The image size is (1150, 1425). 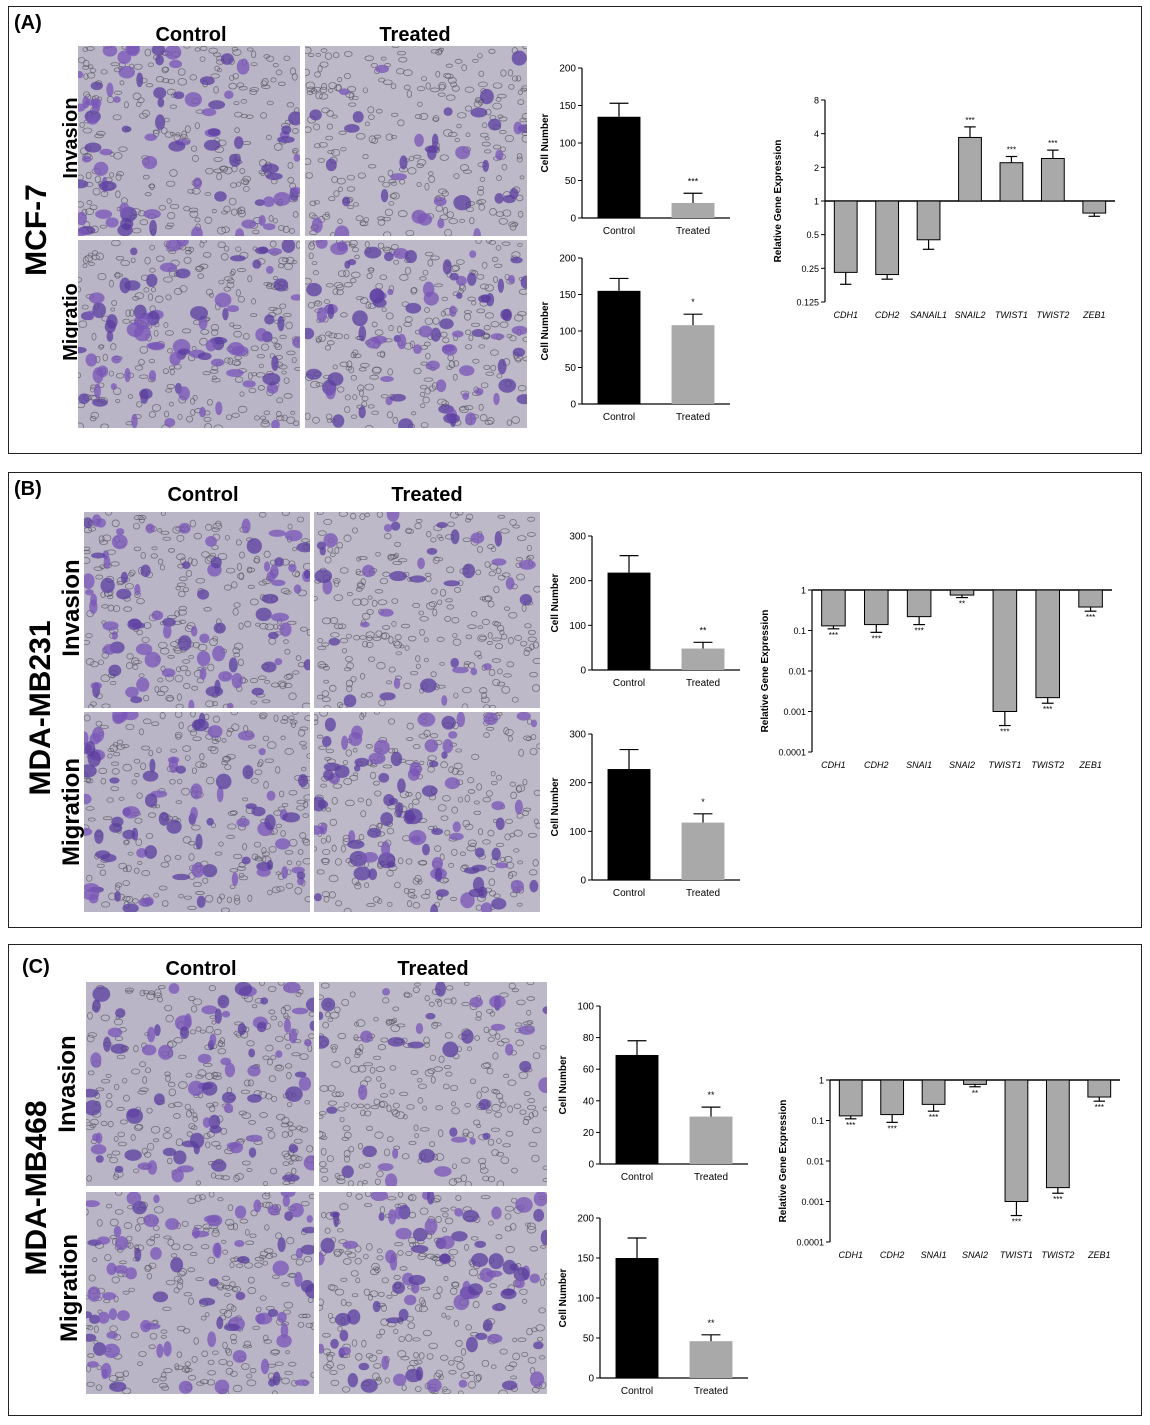 I want to click on micrograph-c-migration-control, so click(x=200, y=1293).